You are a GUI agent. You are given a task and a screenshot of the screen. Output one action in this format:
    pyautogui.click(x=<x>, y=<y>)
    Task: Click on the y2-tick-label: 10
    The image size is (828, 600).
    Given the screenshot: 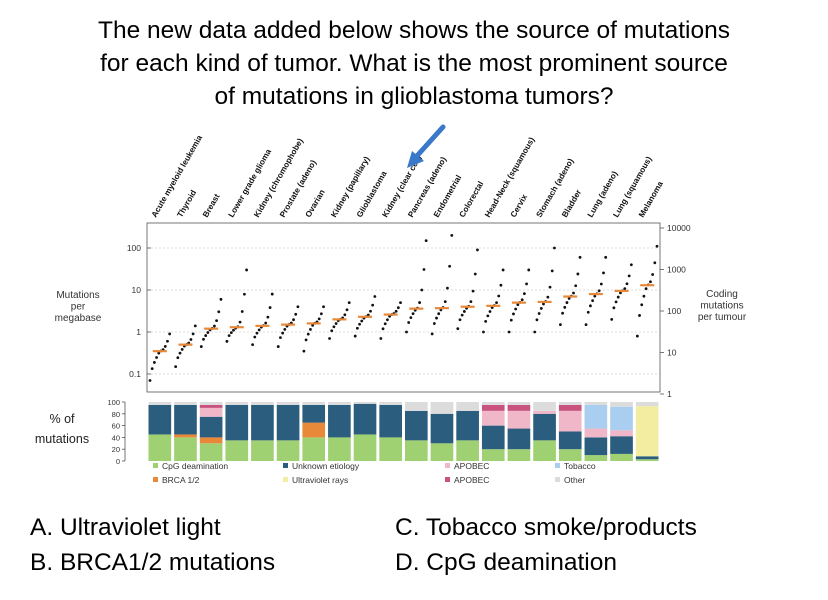 What is the action you would take?
    pyautogui.click(x=672, y=353)
    